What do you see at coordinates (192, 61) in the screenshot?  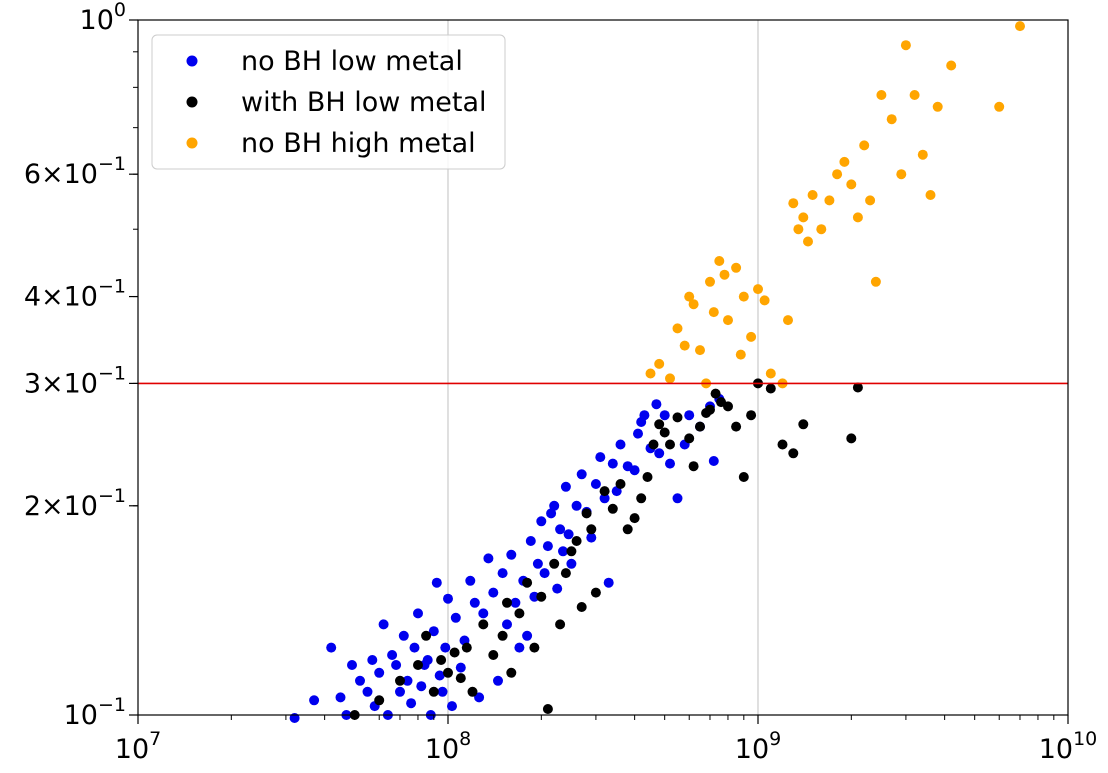 I see `legend-marker` at bounding box center [192, 61].